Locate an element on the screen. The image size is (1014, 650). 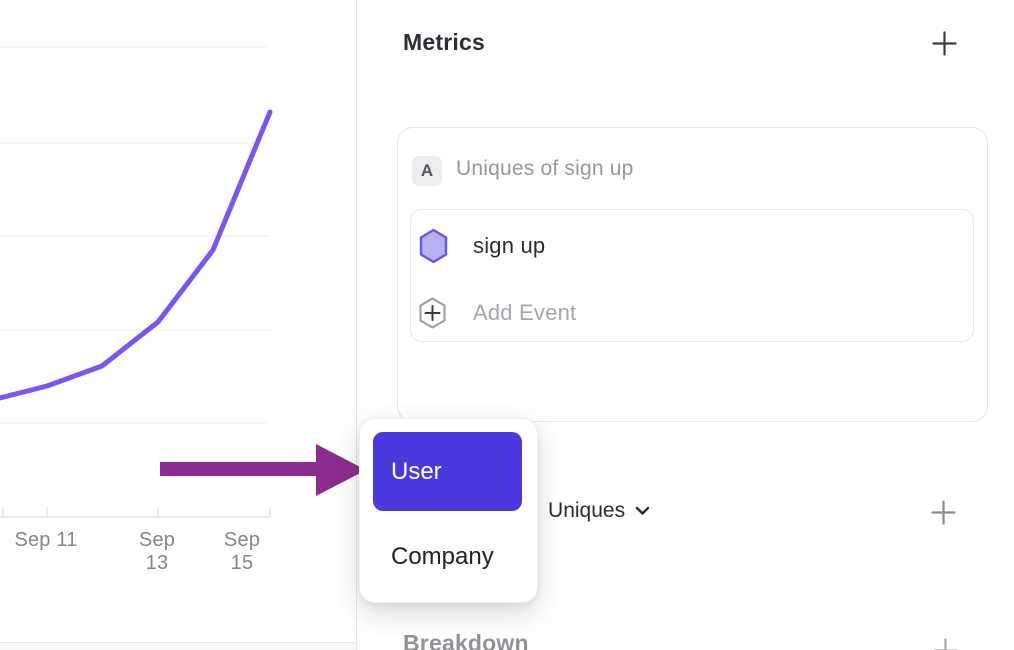
dropdown-item-user: User is located at coordinates (447, 471).